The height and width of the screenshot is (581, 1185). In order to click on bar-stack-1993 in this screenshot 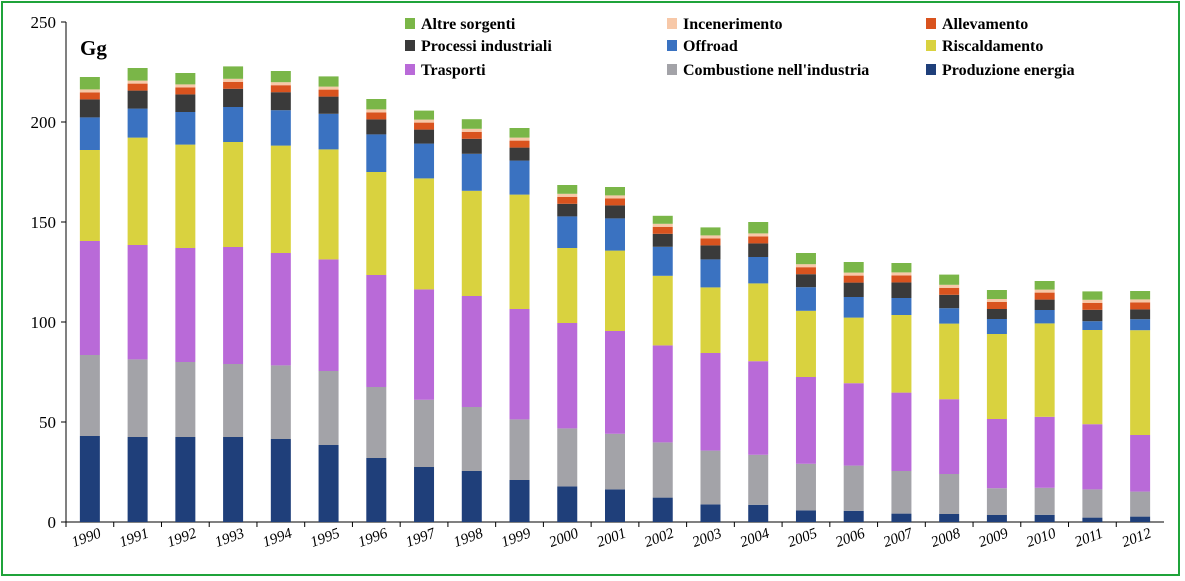, I will do `click(233, 294)`.